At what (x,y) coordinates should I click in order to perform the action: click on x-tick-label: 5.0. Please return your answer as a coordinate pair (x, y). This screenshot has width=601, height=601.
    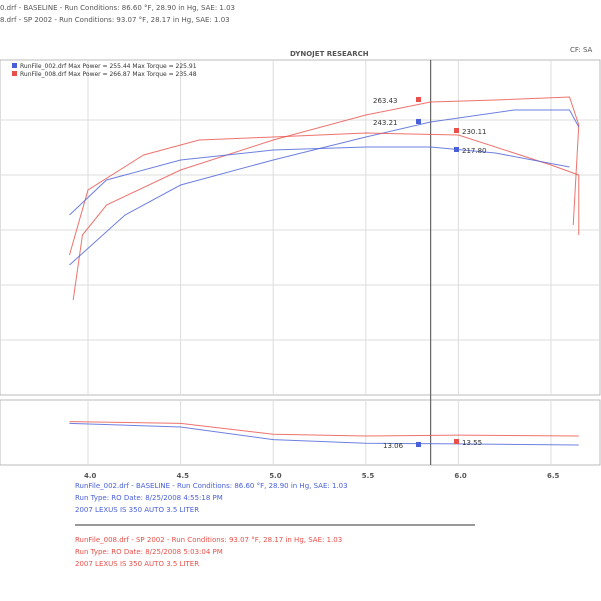
    Looking at the image, I should click on (275, 476).